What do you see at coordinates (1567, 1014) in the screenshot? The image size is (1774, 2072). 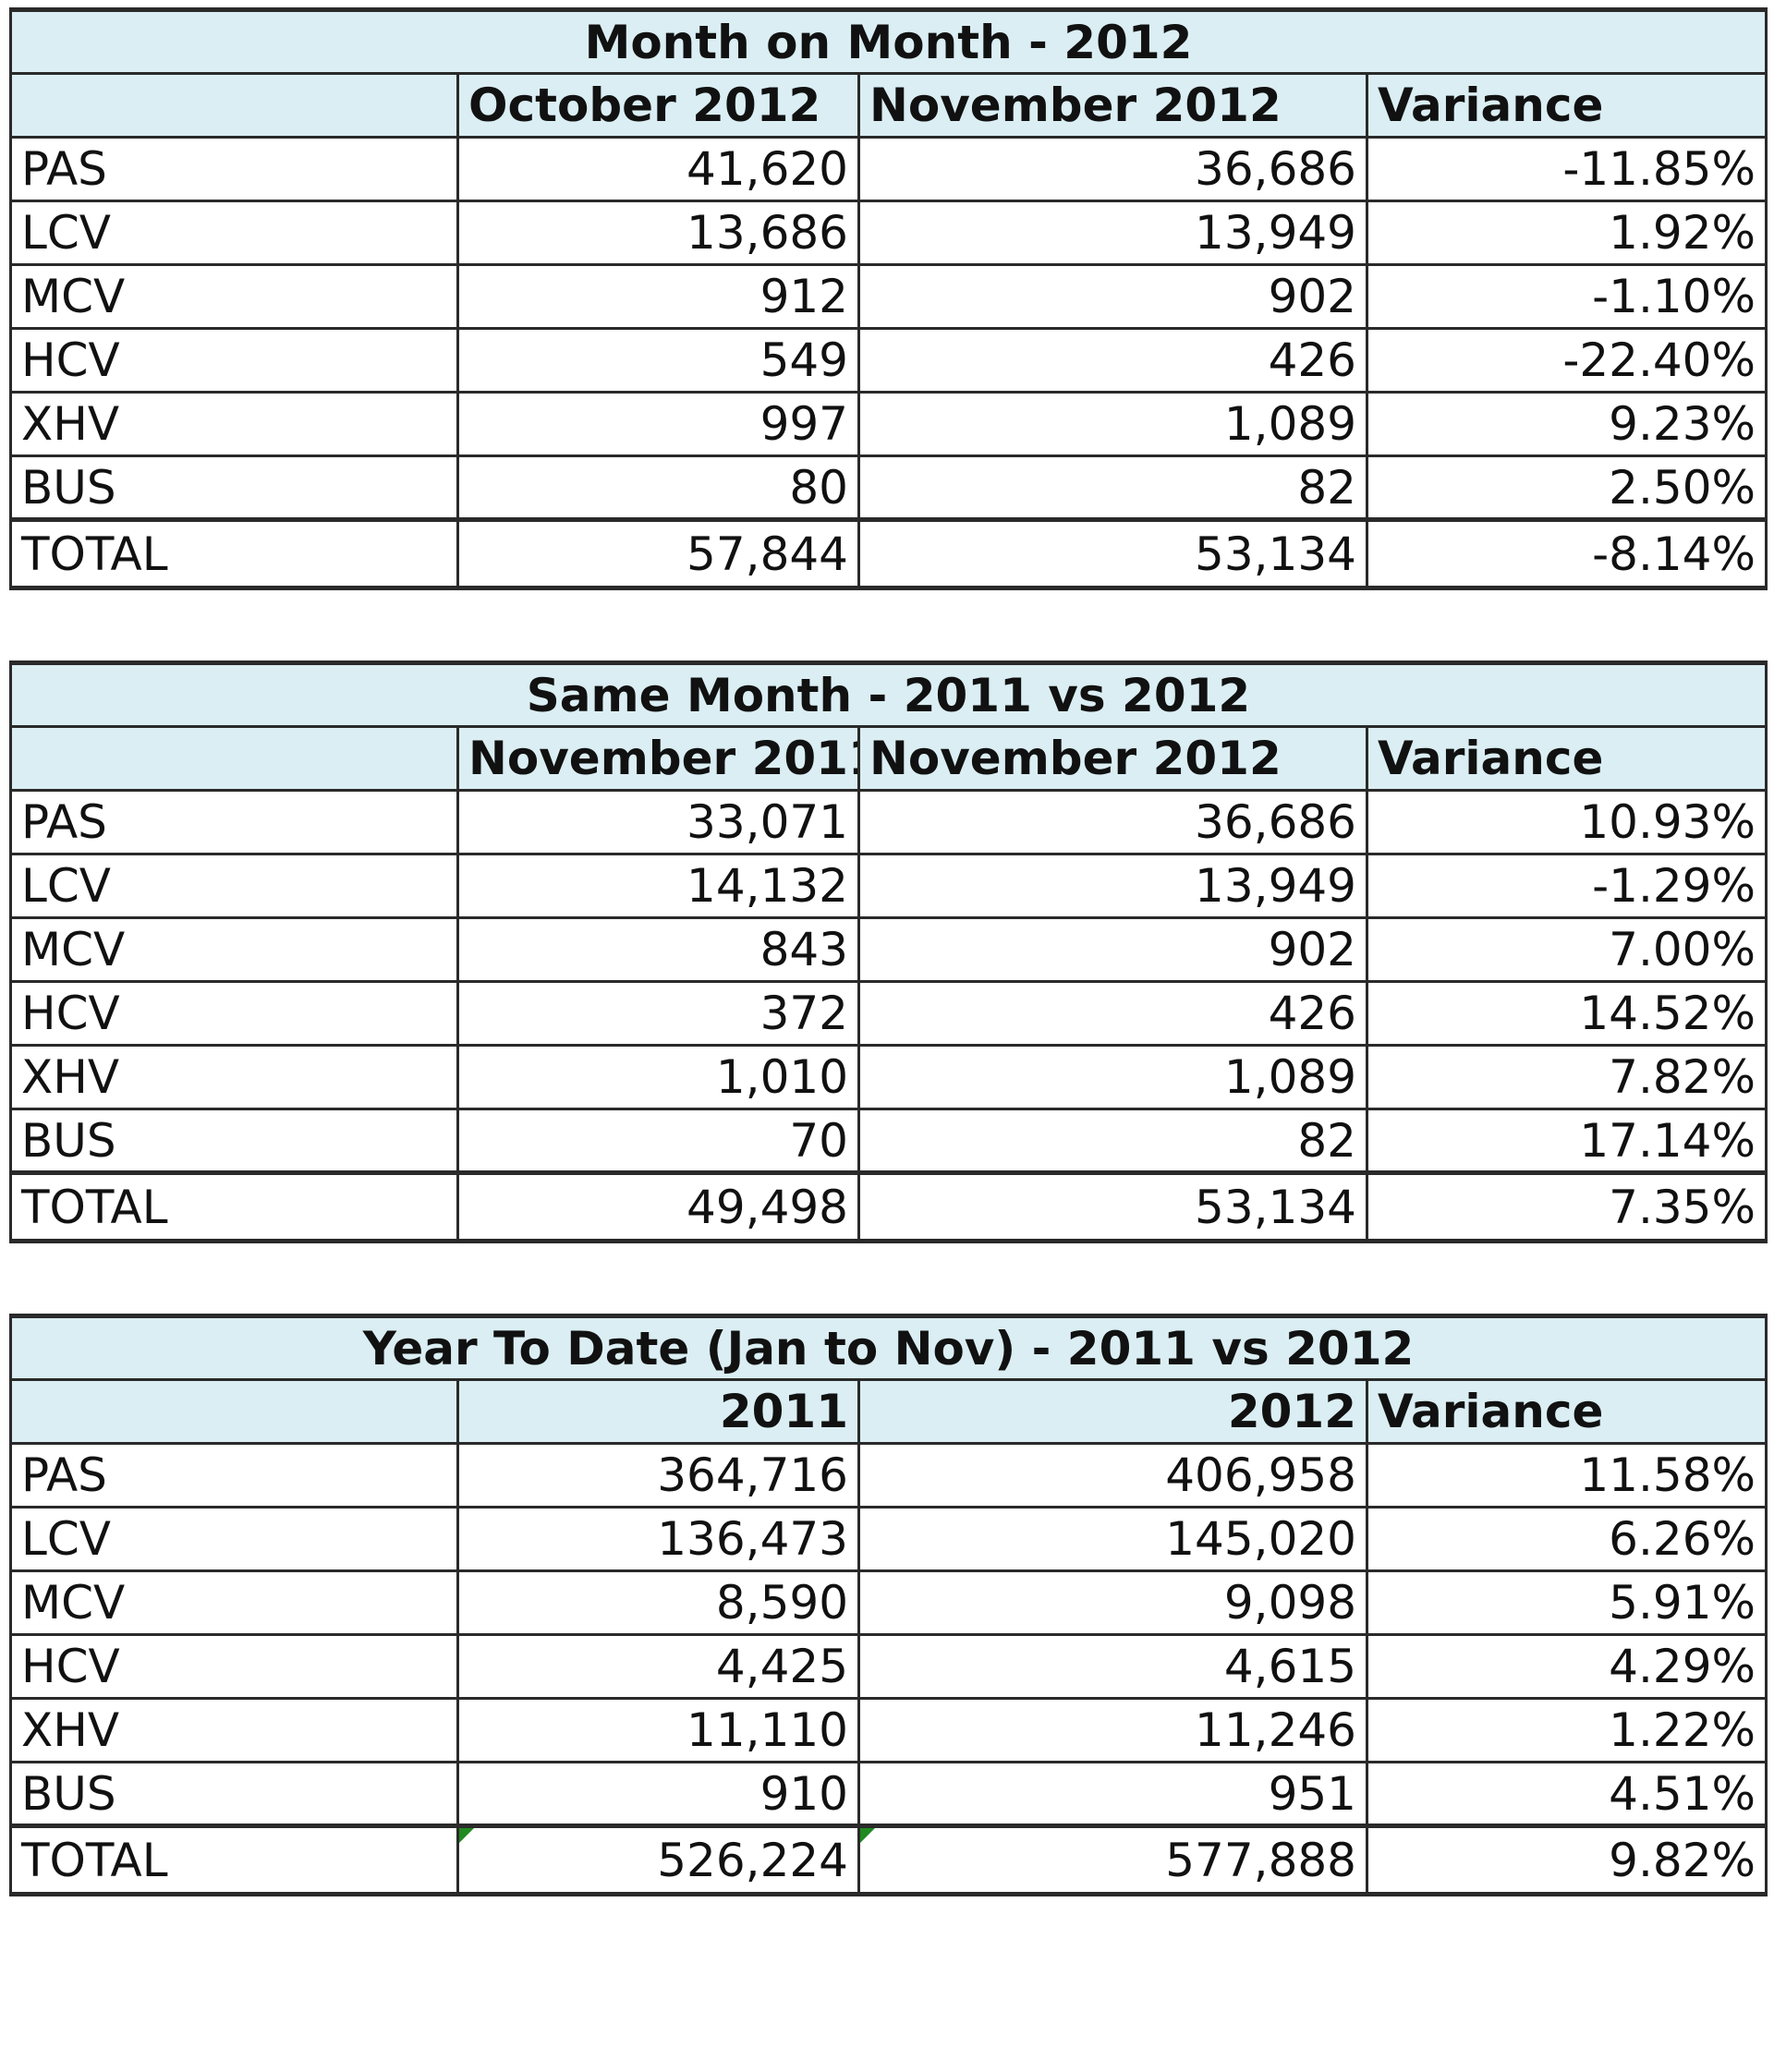 I see `cell-variance: 14.52%` at bounding box center [1567, 1014].